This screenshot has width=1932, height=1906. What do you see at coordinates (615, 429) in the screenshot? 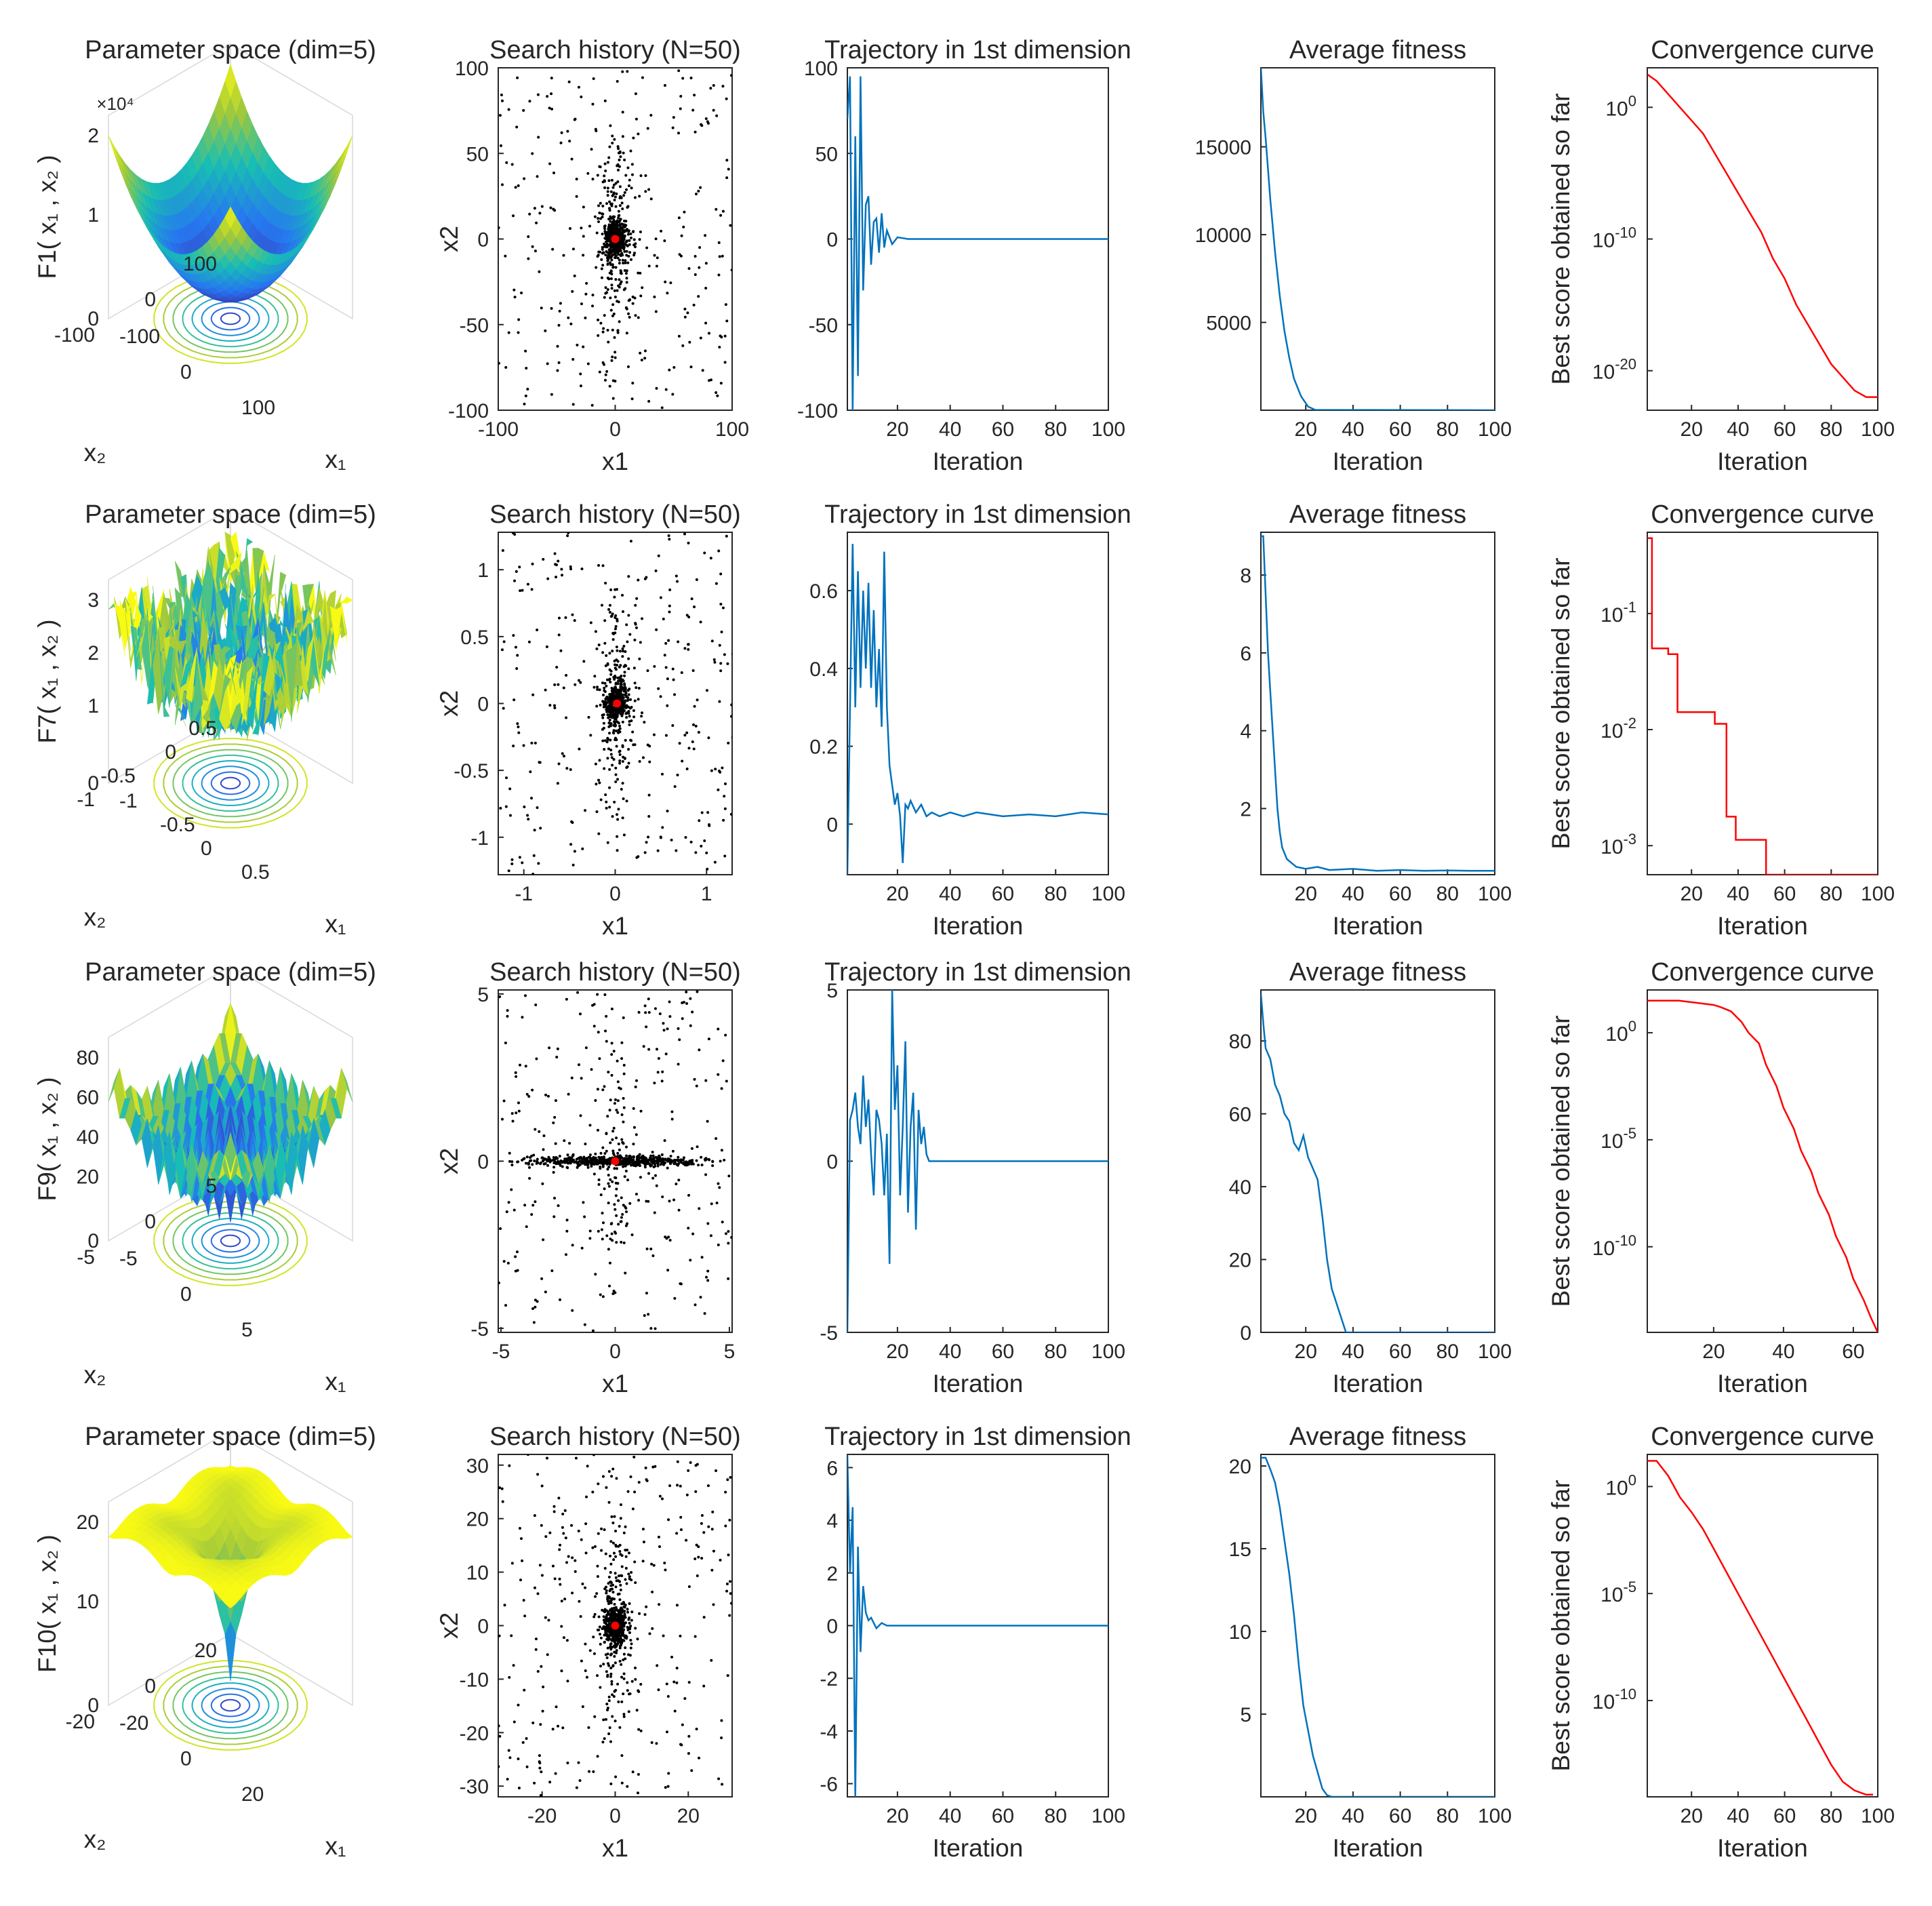
I see `x-tick-label: 0` at bounding box center [615, 429].